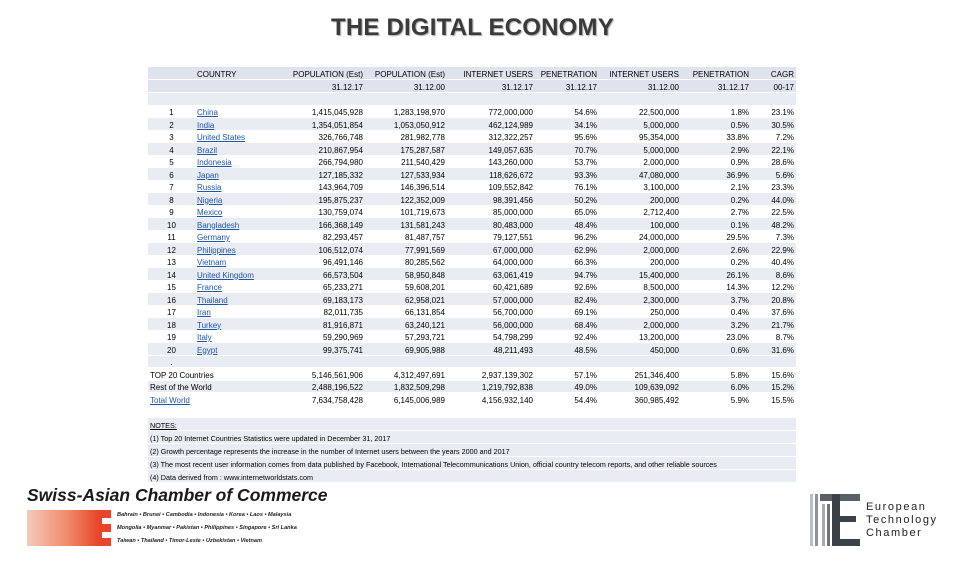 The height and width of the screenshot is (566, 980). Describe the element at coordinates (567, 286) in the screenshot. I see `penetration-2017-cell: 92.6%` at that location.